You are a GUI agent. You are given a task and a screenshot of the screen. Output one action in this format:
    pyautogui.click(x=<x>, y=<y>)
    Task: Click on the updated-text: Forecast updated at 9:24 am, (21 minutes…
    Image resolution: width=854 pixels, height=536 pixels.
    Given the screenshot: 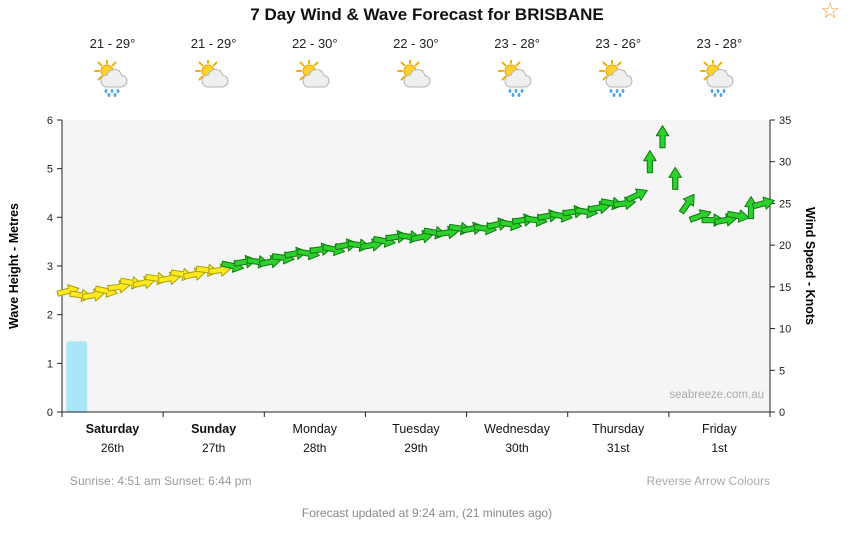 What is the action you would take?
    pyautogui.click(x=427, y=513)
    